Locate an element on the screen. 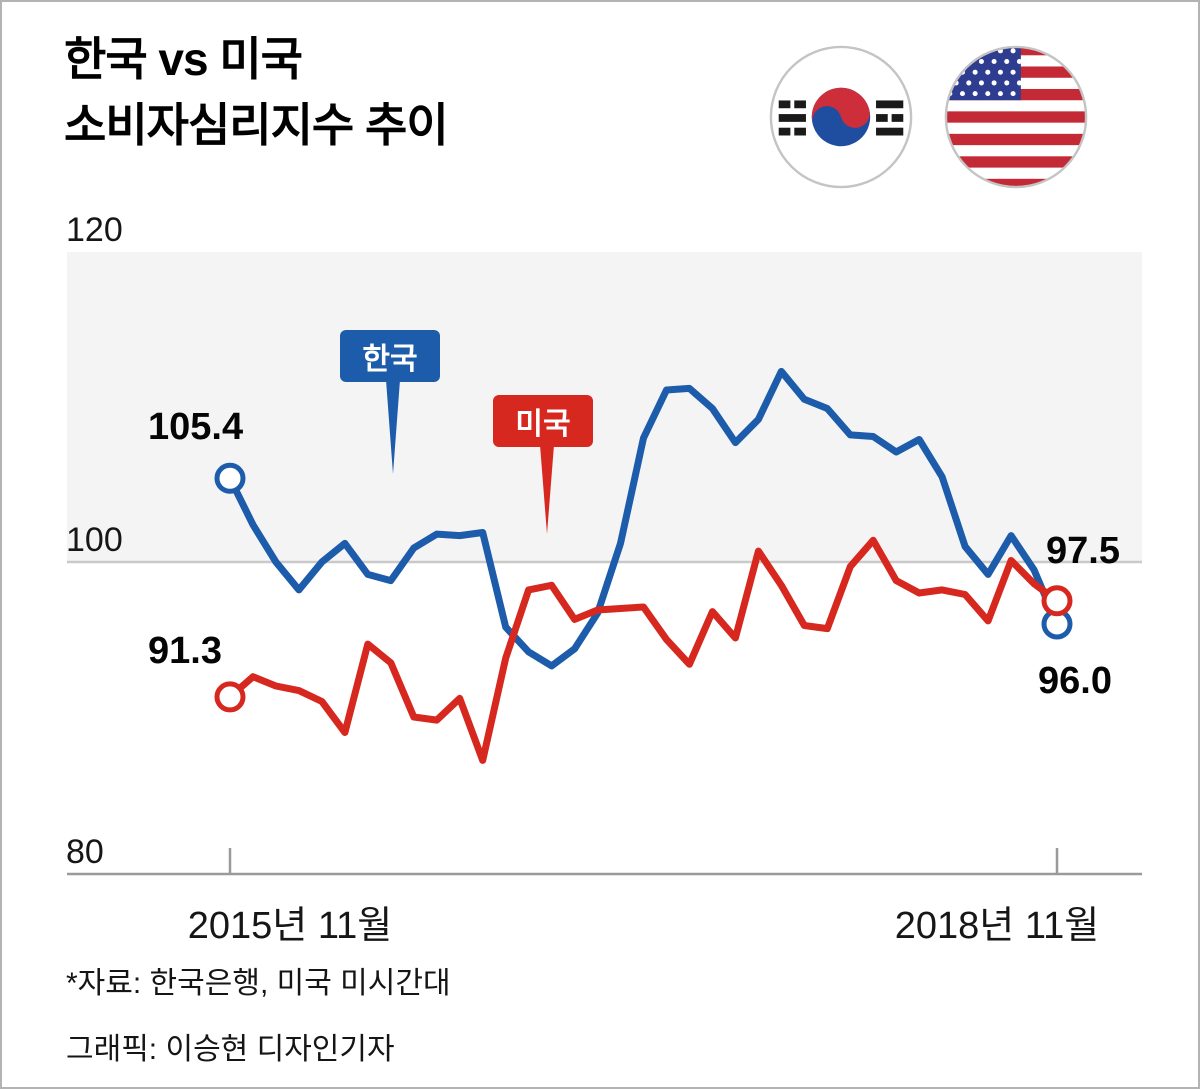 This screenshot has height=1089, width=1200. us-end-value: 97.5 is located at coordinates (1083, 551).